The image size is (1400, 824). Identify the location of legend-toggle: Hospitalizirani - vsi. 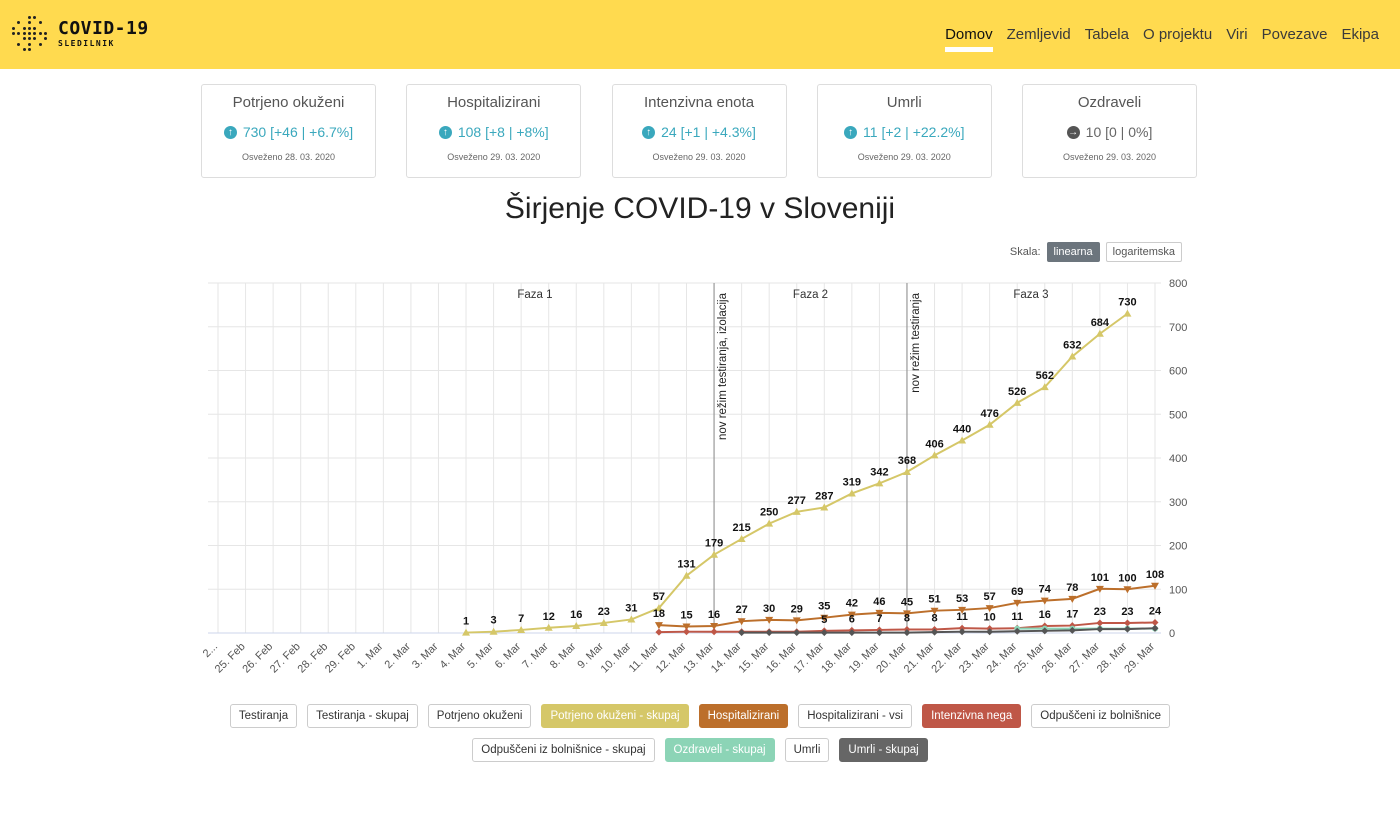
(855, 716).